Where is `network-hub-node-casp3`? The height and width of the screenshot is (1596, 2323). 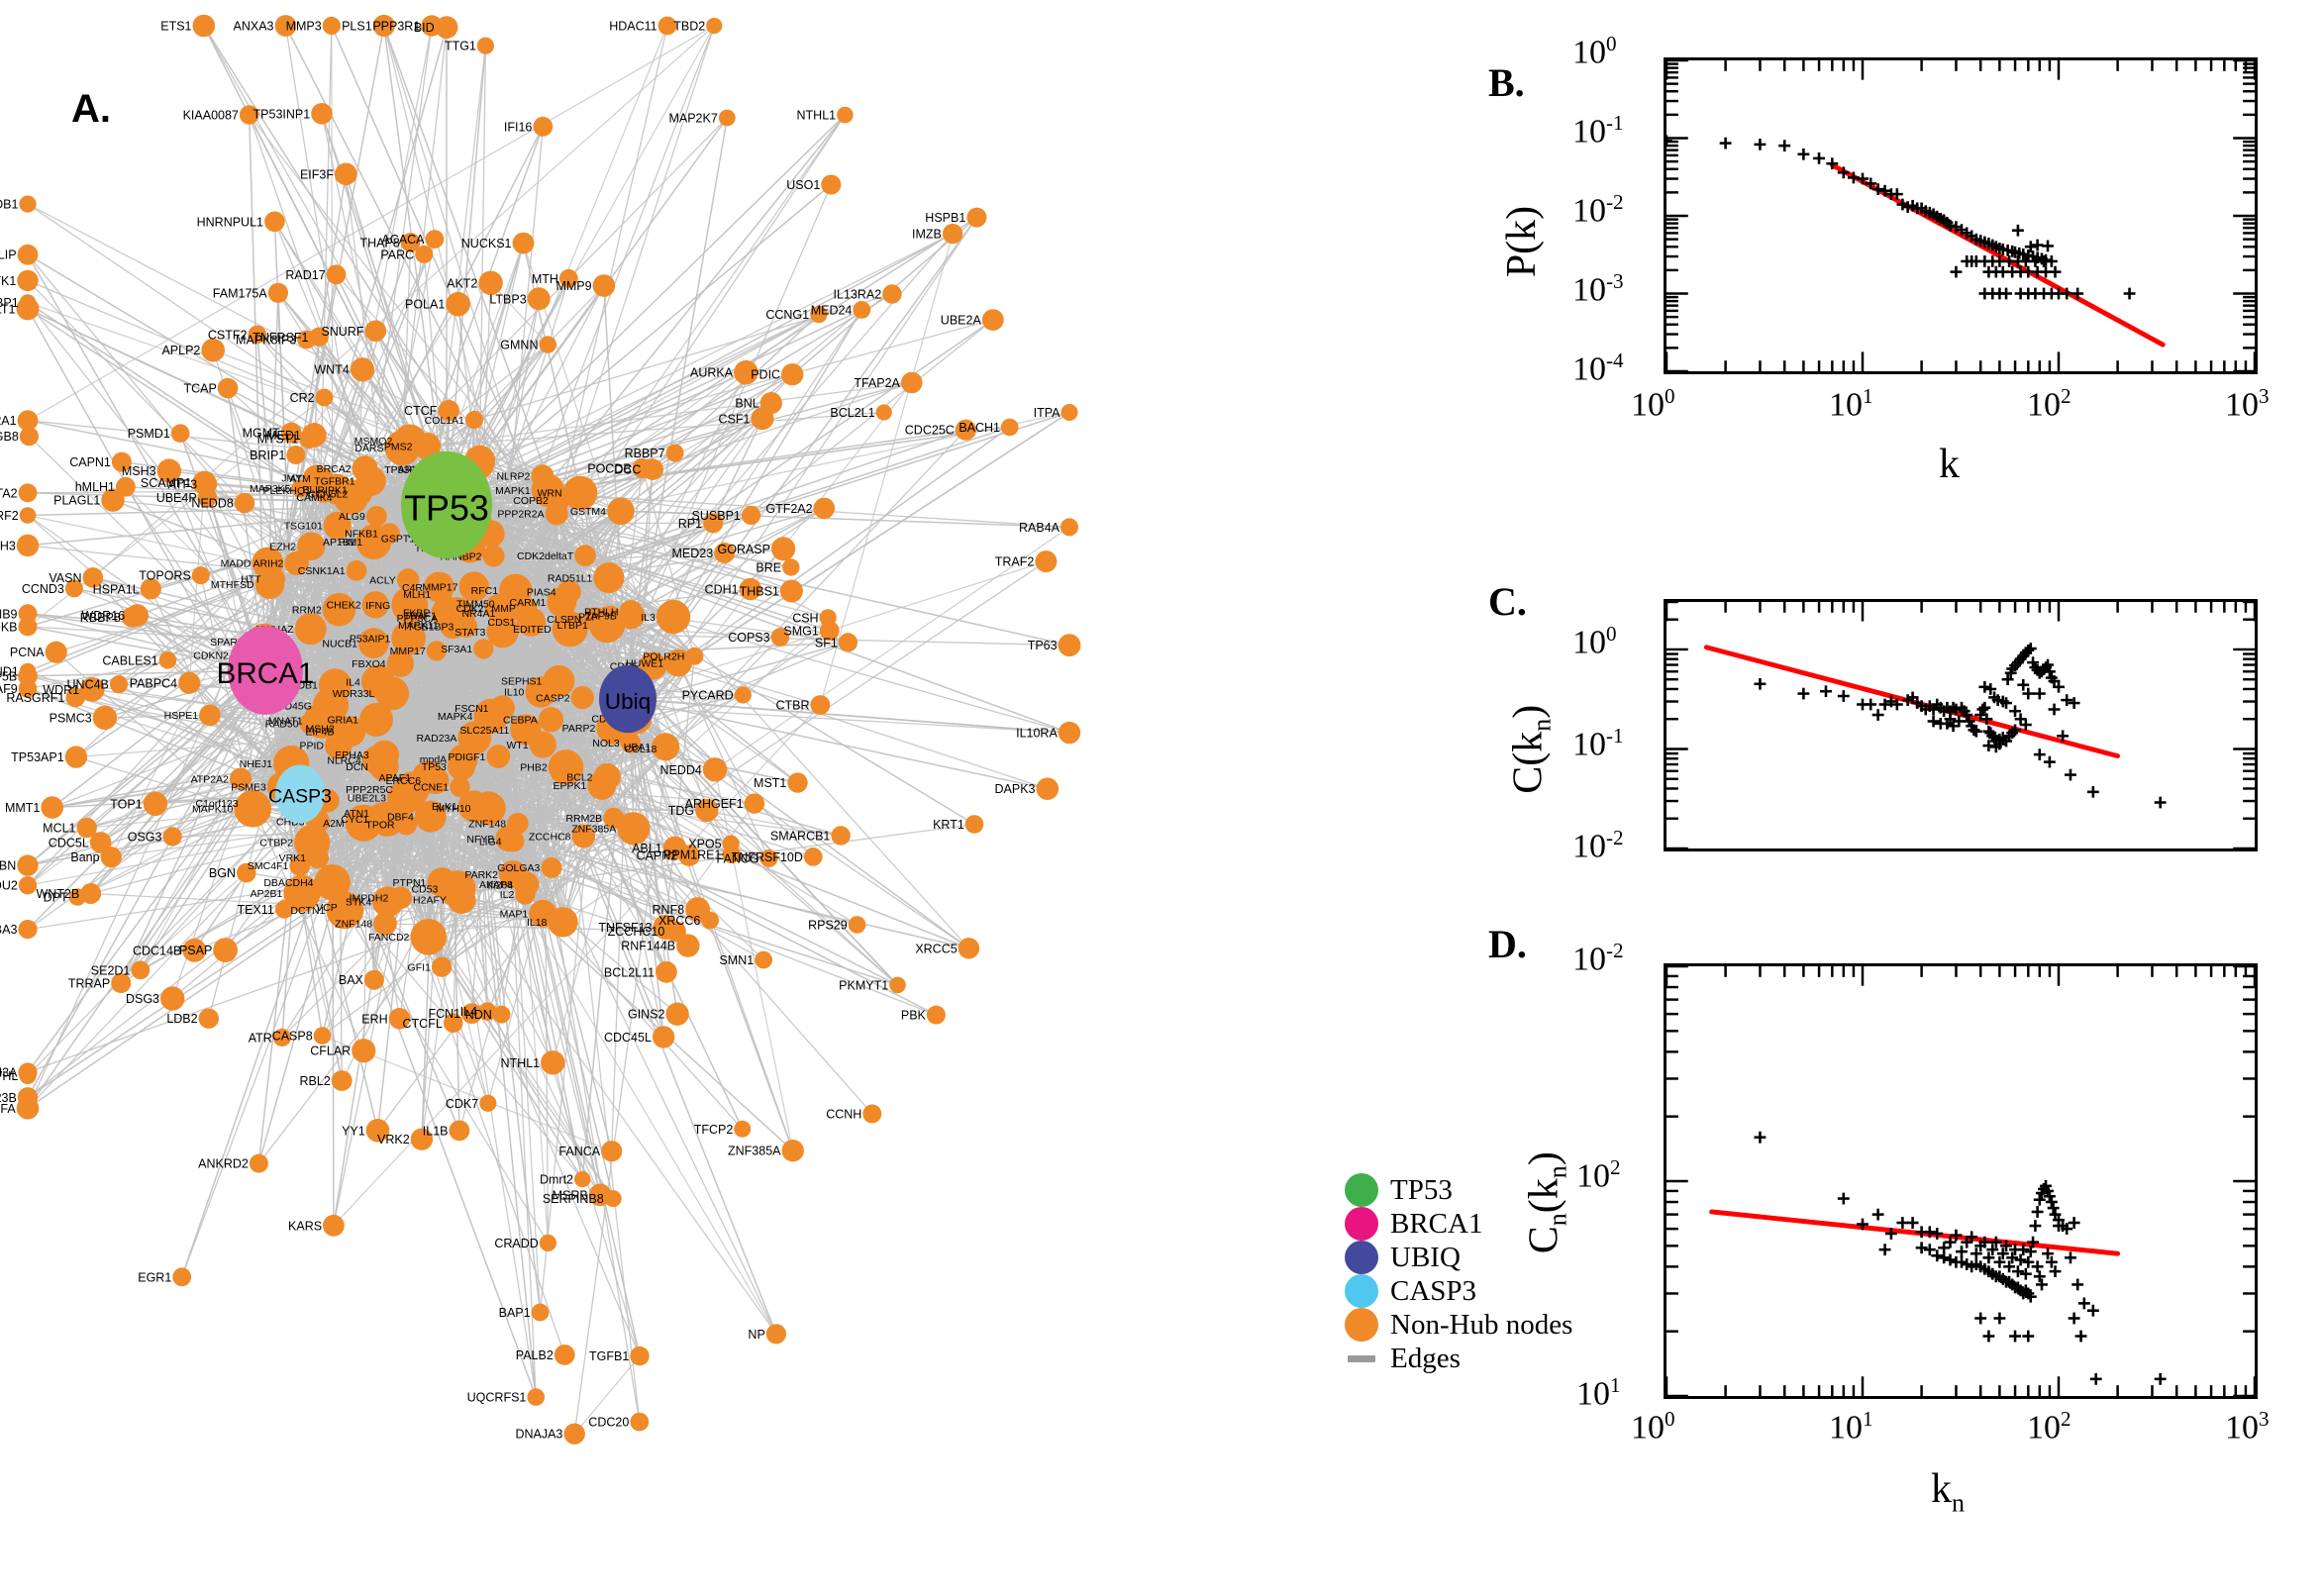
network-hub-node-casp3 is located at coordinates (300, 794).